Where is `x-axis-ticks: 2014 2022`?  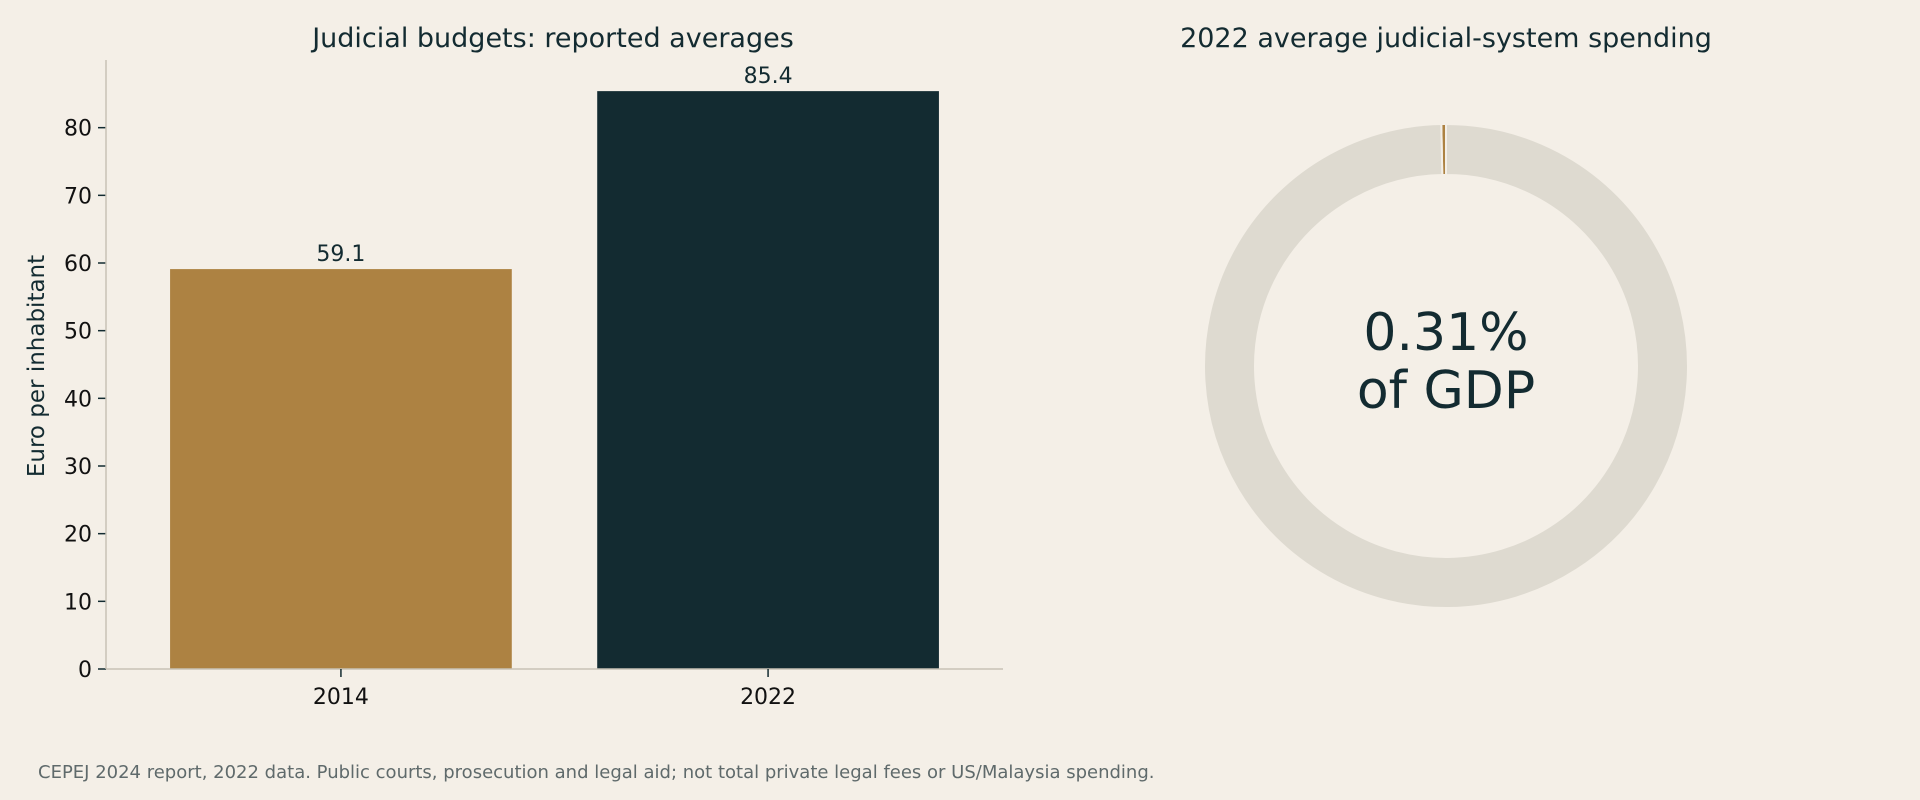 x-axis-ticks: 2014 2022 is located at coordinates (554, 689).